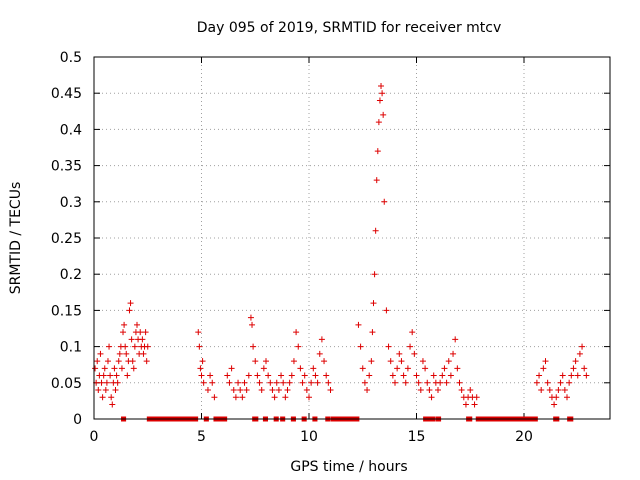 This screenshot has height=480, width=640. I want to click on y-tick-label: 0.15, so click(66, 311).